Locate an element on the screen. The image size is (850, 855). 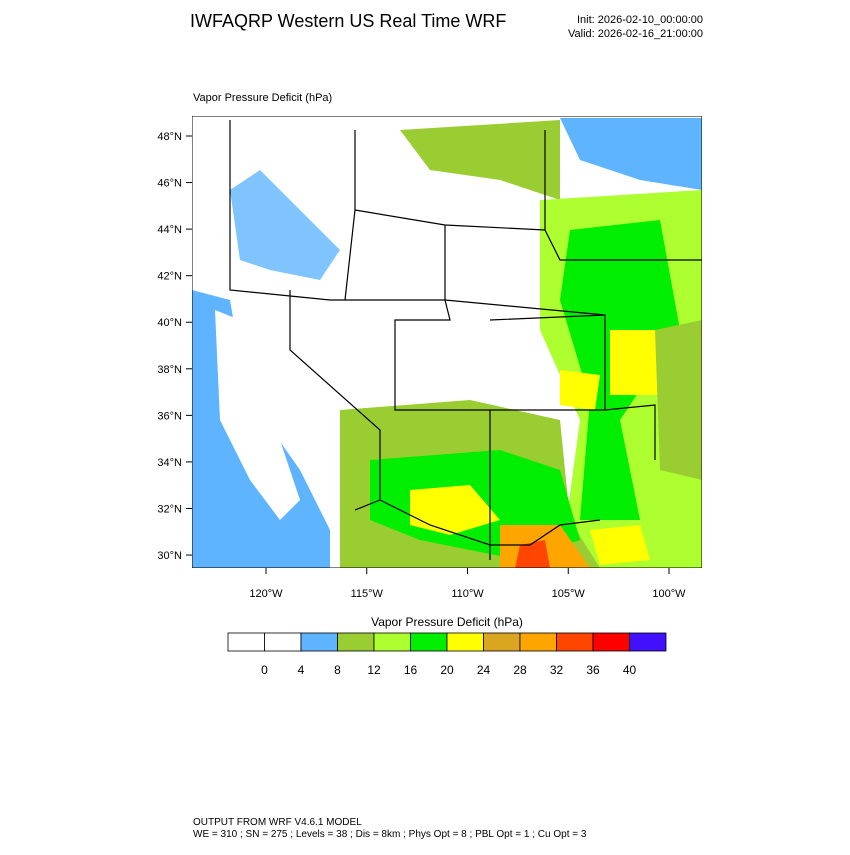
lon-tick-label: 120°W is located at coordinates (266, 594).